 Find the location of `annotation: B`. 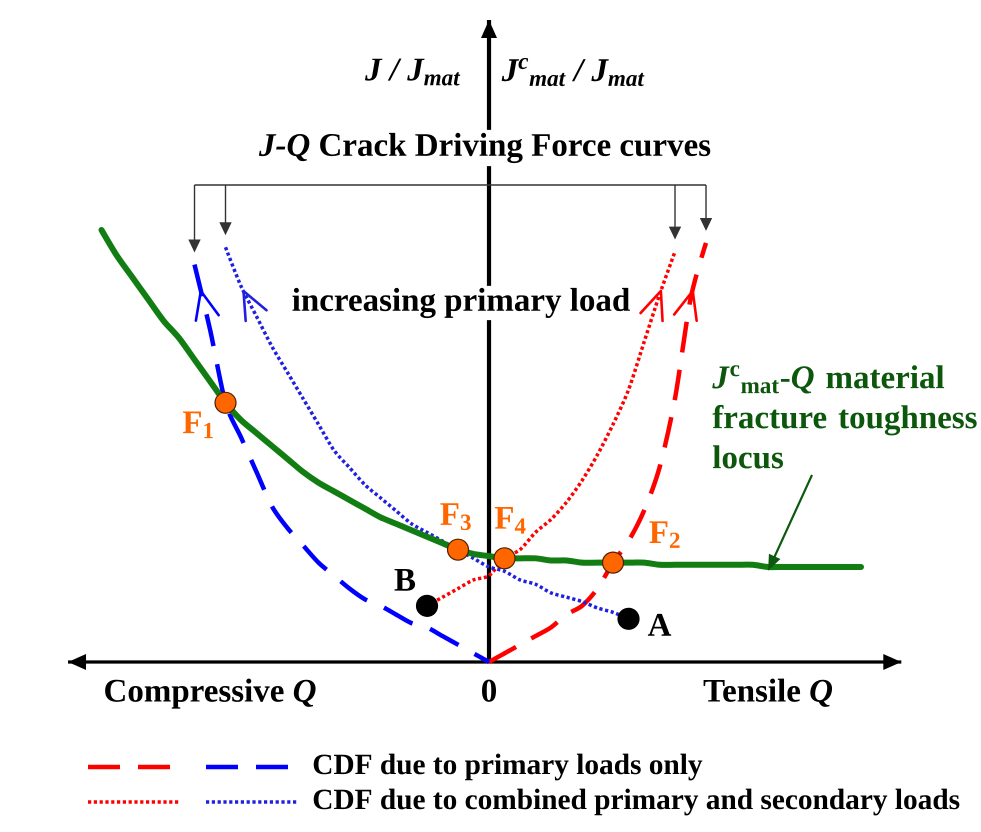

annotation: B is located at coordinates (405, 579).